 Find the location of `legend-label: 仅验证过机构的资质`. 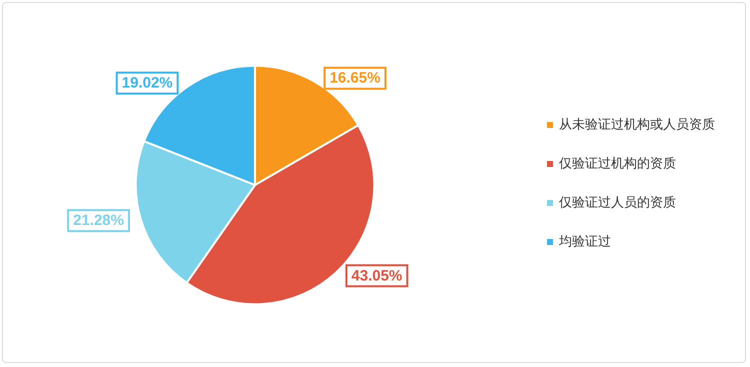

legend-label: 仅验证过机构的资质 is located at coordinates (617, 164).